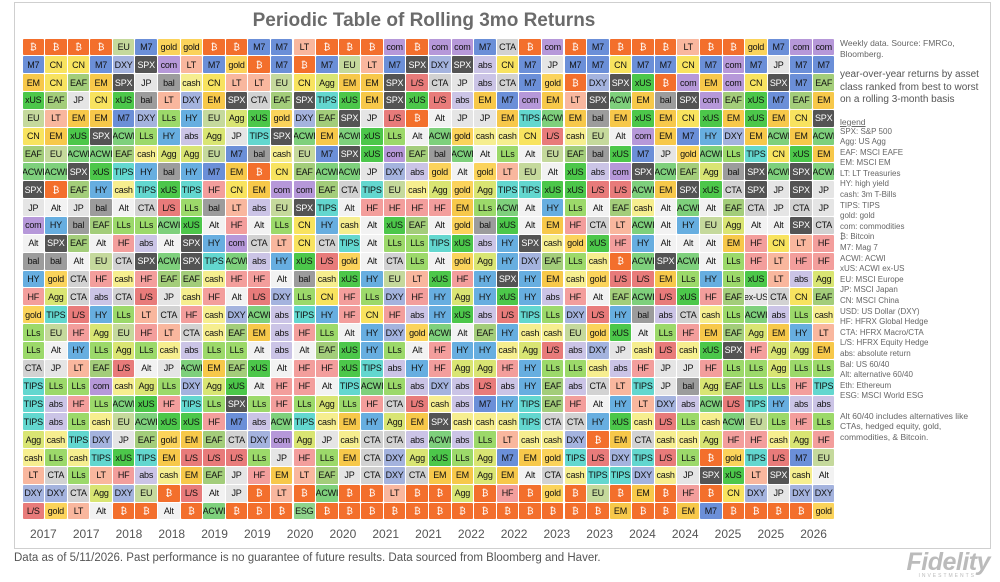 This screenshot has height=582, width=1000. I want to click on legend-item: ESG: MSCI World ESG, so click(882, 396).